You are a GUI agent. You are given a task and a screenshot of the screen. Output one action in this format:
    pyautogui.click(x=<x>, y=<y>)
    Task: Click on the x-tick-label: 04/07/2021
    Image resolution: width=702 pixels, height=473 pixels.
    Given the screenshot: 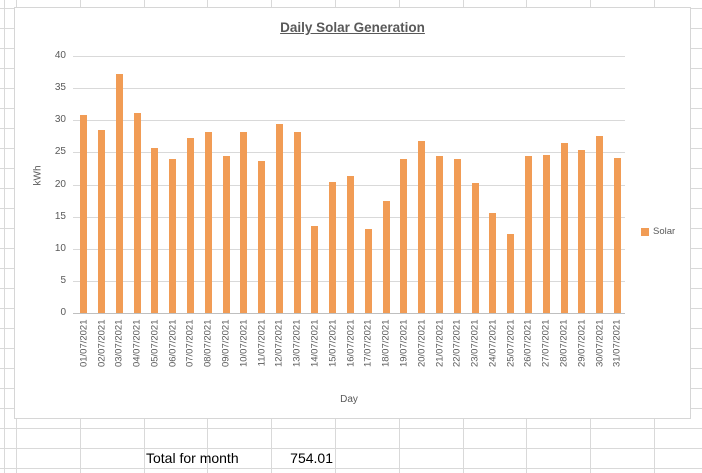 What is the action you would take?
    pyautogui.click(x=137, y=343)
    